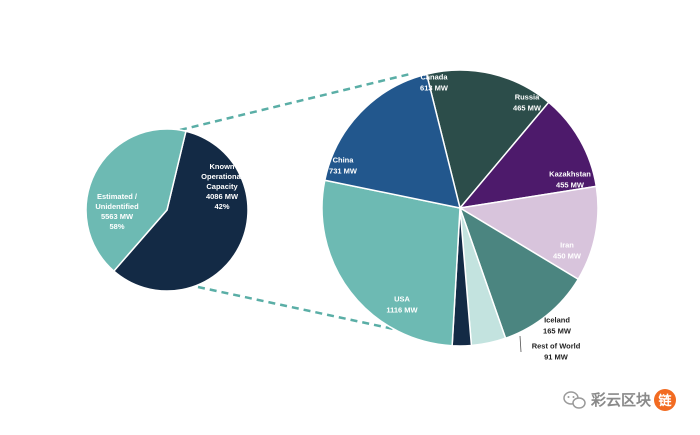  Describe the element at coordinates (527, 103) in the screenshot. I see `slice-label-russia: Russia 465 MW` at that location.